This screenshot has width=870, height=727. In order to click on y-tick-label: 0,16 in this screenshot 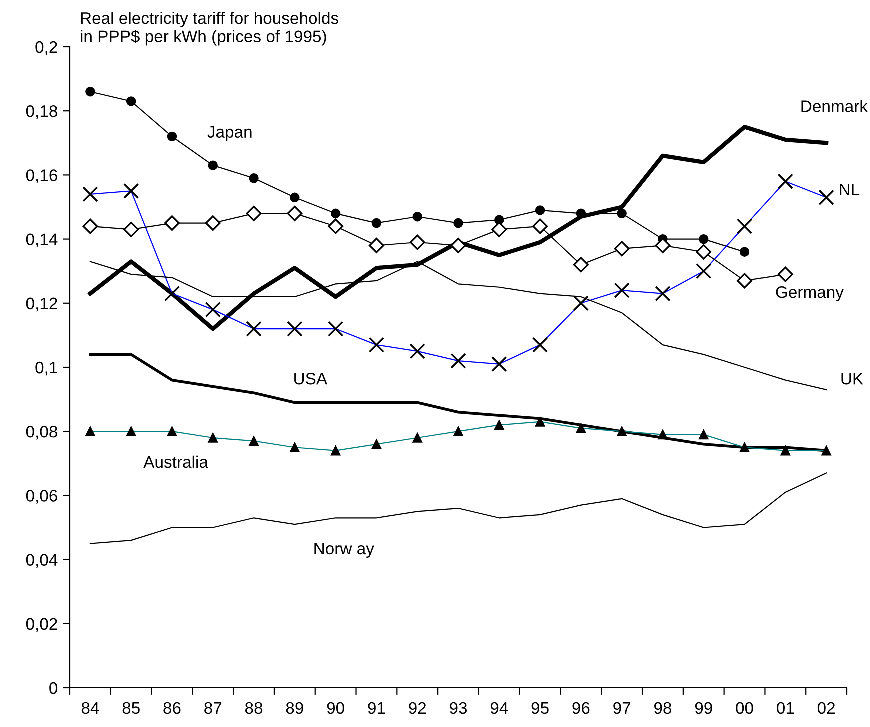, I will do `click(42, 177)`.